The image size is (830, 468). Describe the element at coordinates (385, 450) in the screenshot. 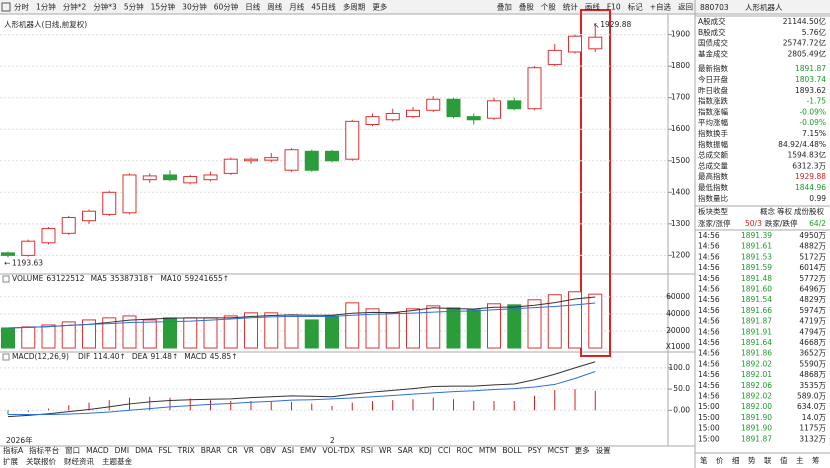

I see `indicator-tab: WR` at that location.